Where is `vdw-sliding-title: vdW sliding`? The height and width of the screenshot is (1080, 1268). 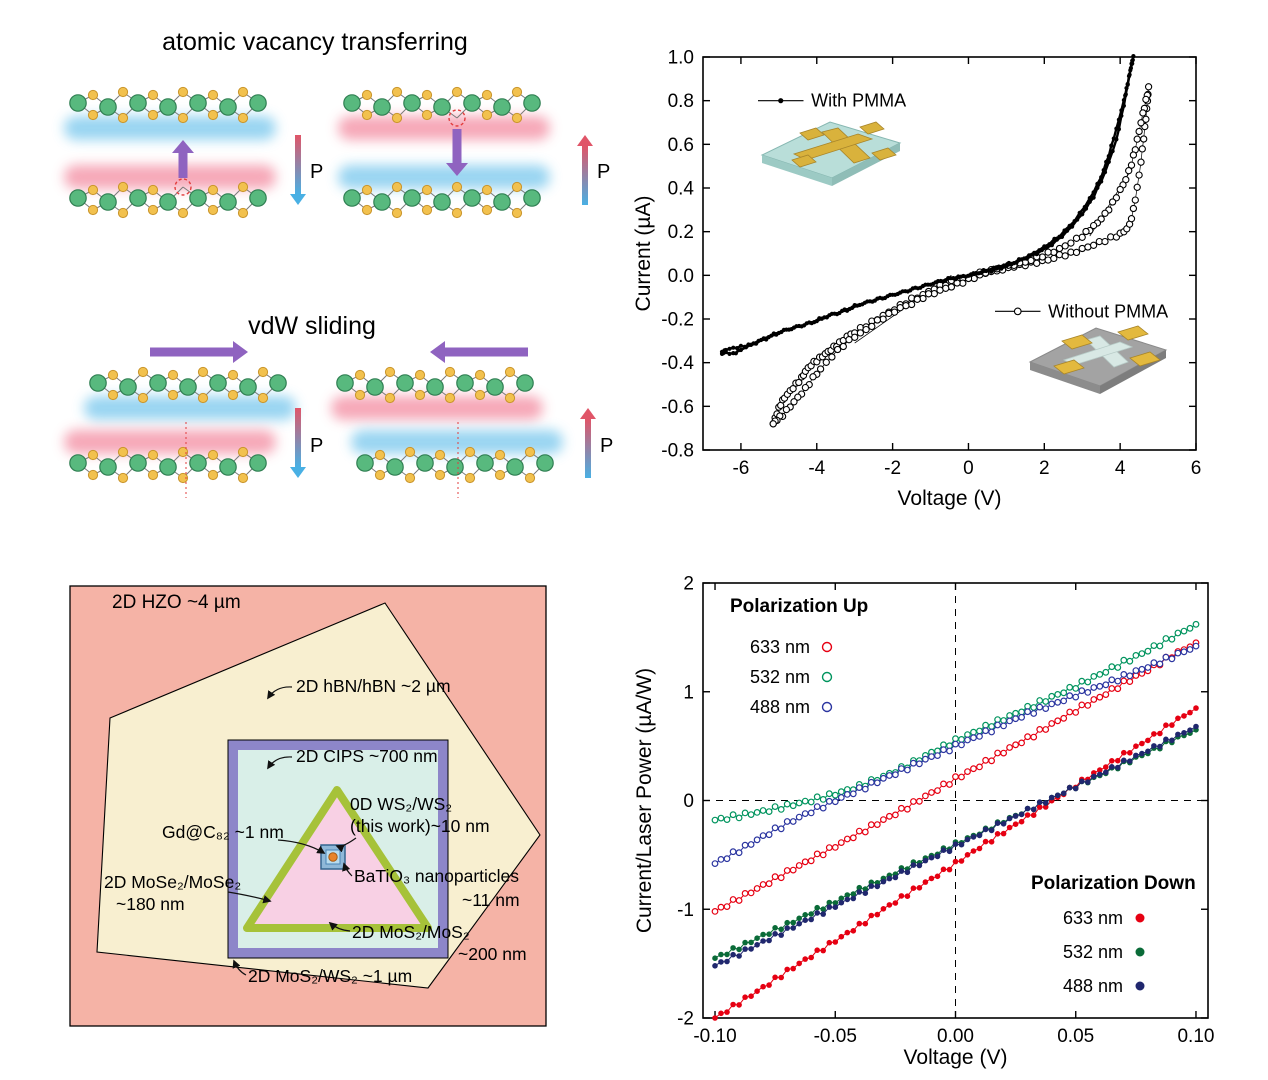
vdw-sliding-title: vdW sliding is located at coordinates (312, 326).